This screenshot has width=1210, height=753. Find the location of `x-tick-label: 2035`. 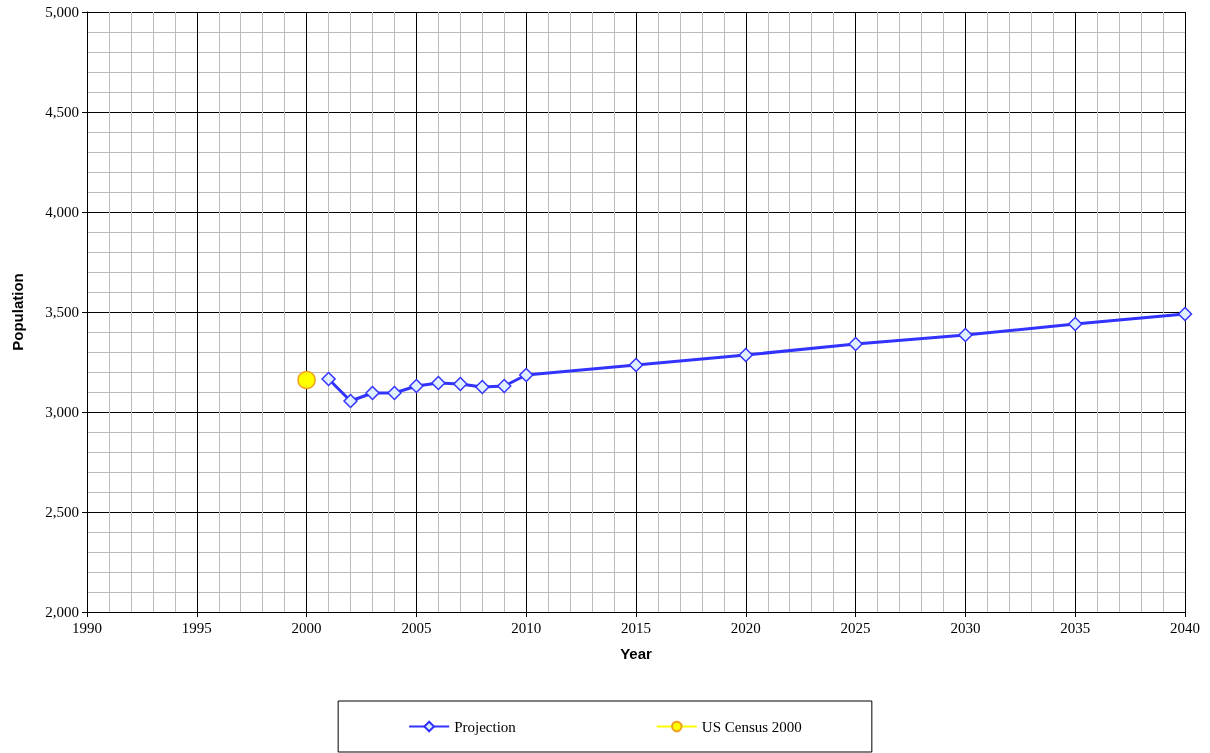

x-tick-label: 2035 is located at coordinates (1075, 627).